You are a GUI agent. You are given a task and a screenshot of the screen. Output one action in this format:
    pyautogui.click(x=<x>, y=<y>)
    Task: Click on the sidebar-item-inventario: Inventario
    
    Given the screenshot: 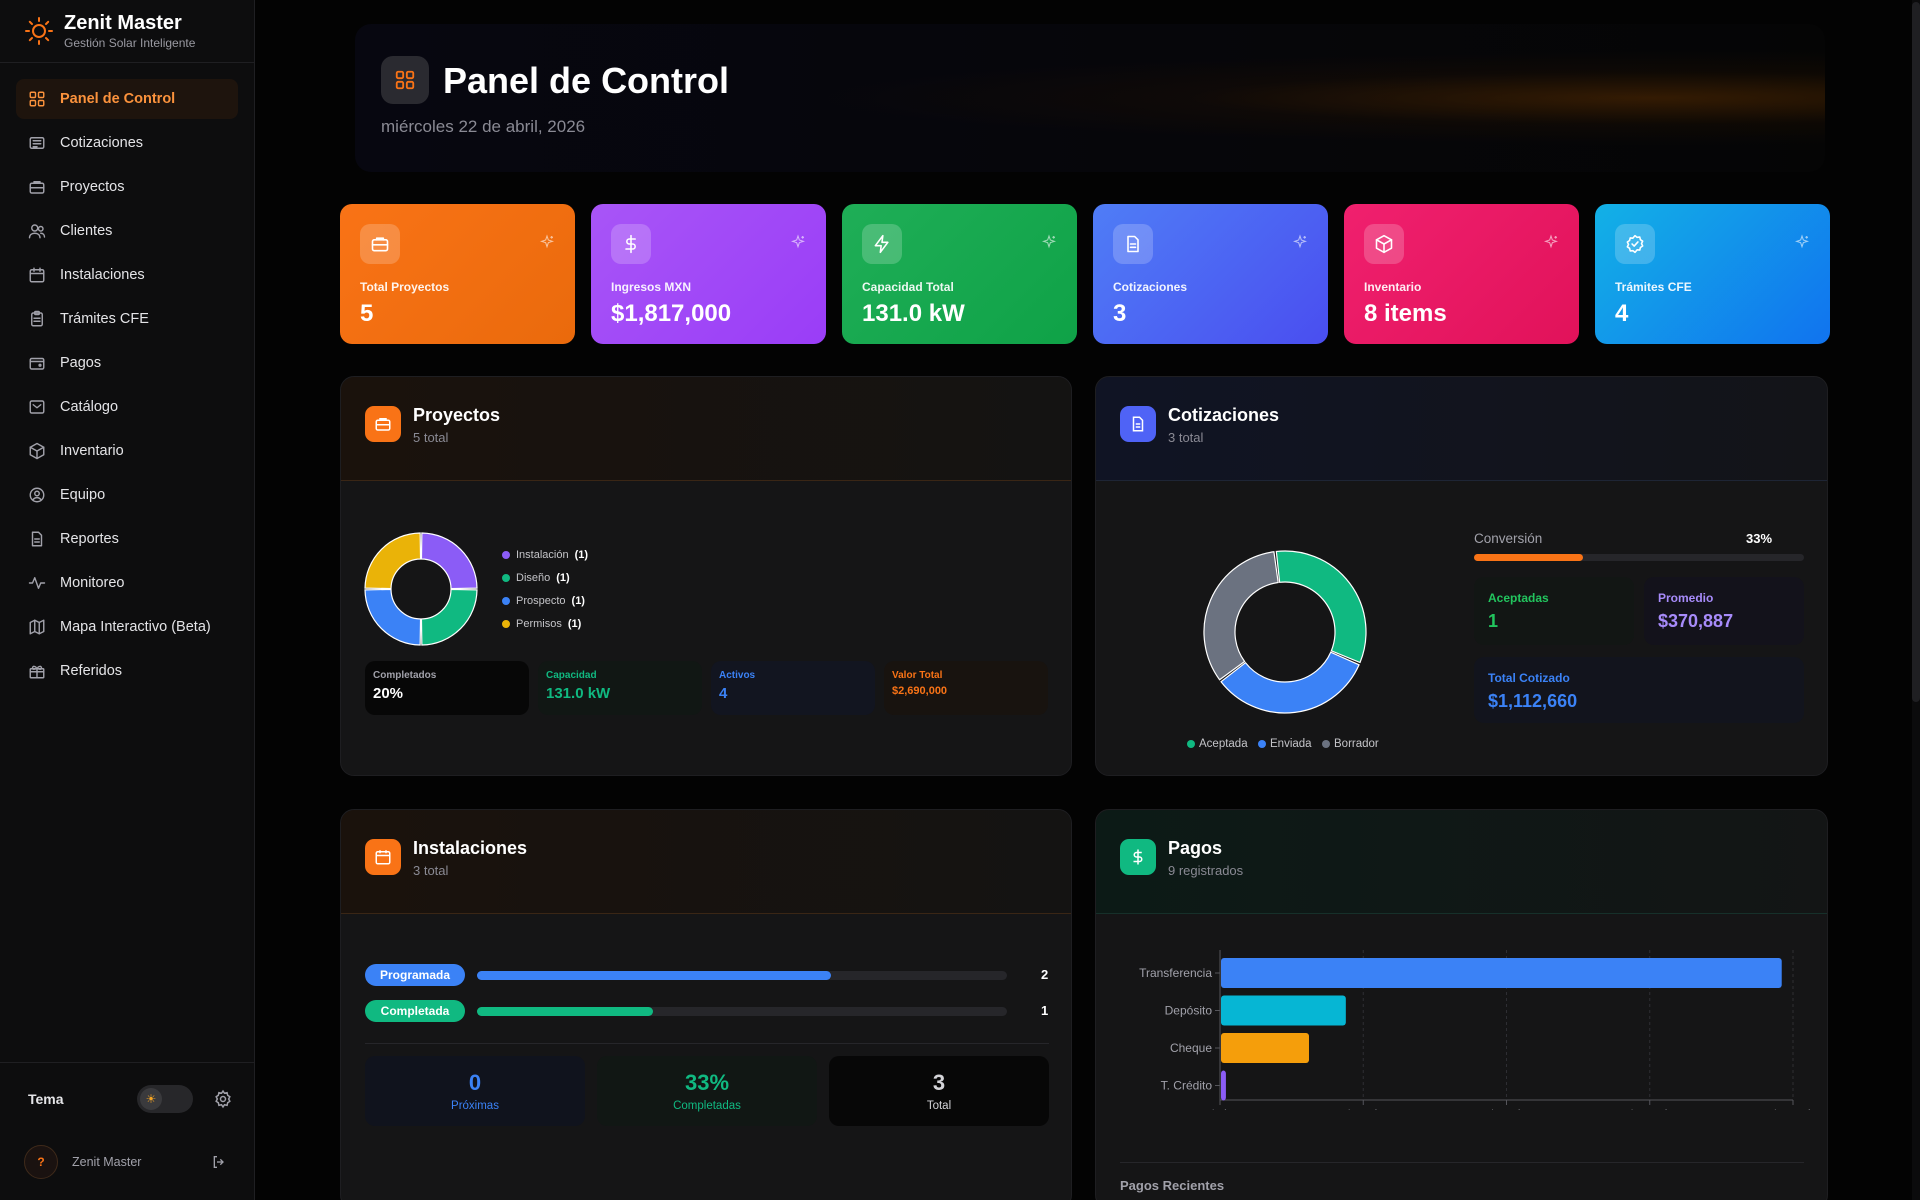 What is the action you would take?
    pyautogui.click(x=127, y=451)
    